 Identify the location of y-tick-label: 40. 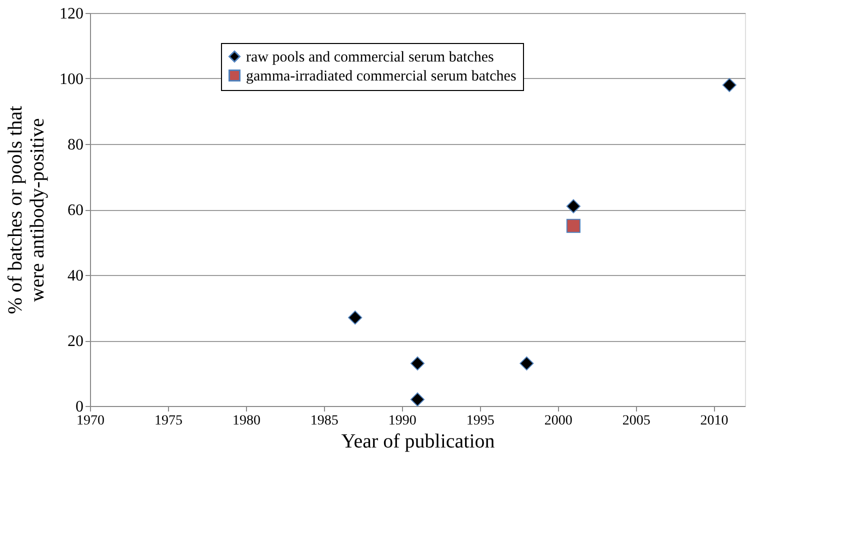
(76, 276).